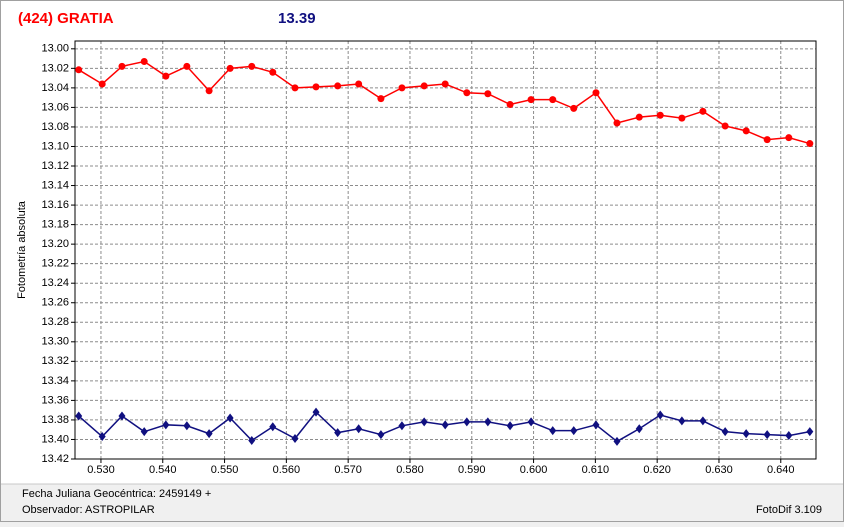  Describe the element at coordinates (781, 470) in the screenshot. I see `x-tick-label: 0.640` at that location.